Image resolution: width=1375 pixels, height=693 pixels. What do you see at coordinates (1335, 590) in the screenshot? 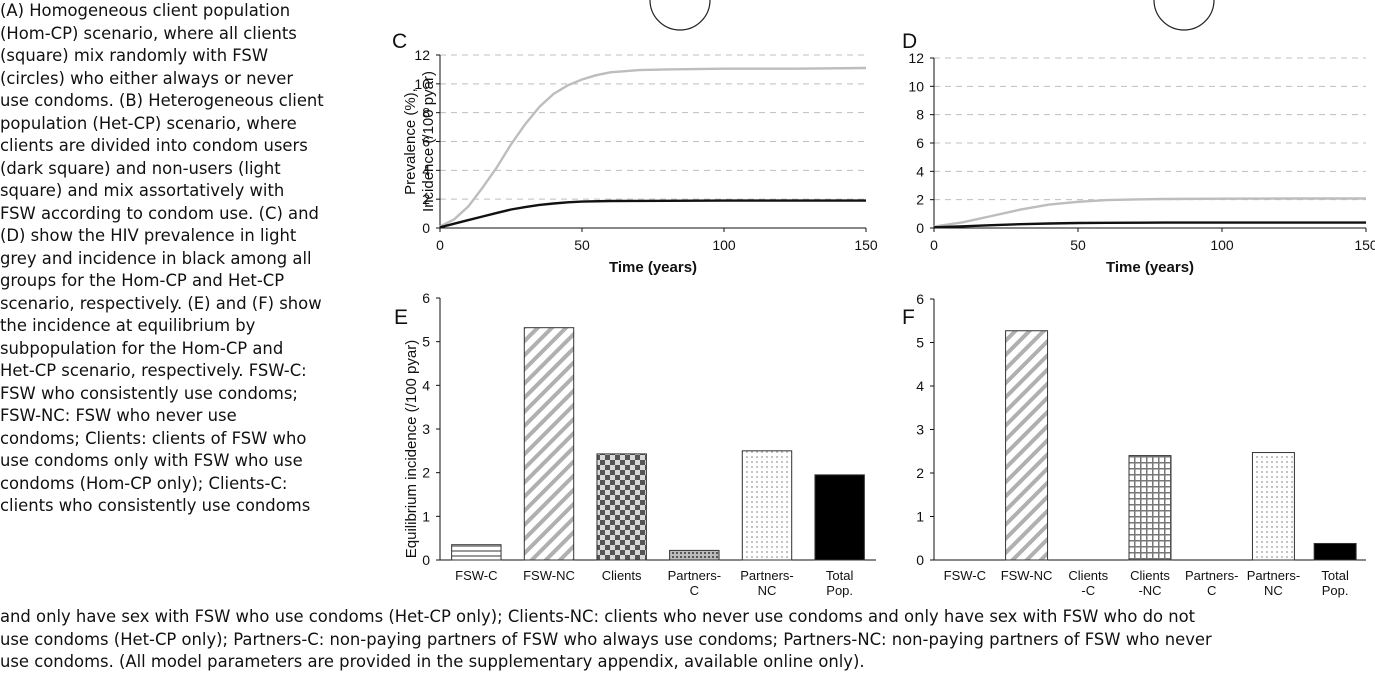
I see `x-category-label: Pop.` at bounding box center [1335, 590].